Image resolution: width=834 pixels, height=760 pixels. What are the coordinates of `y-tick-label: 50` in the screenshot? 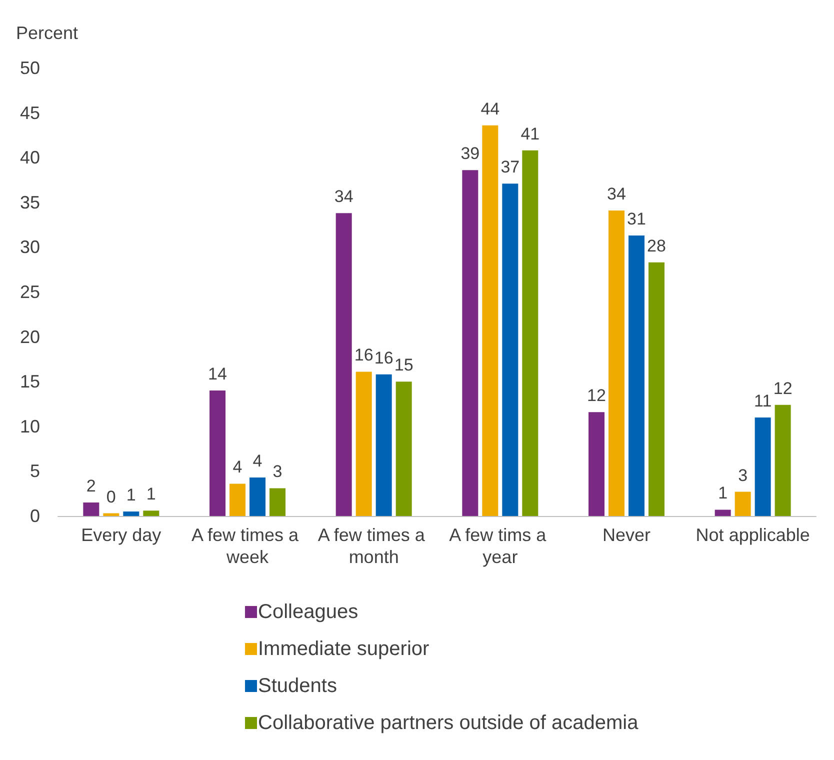 It's located at (30, 68).